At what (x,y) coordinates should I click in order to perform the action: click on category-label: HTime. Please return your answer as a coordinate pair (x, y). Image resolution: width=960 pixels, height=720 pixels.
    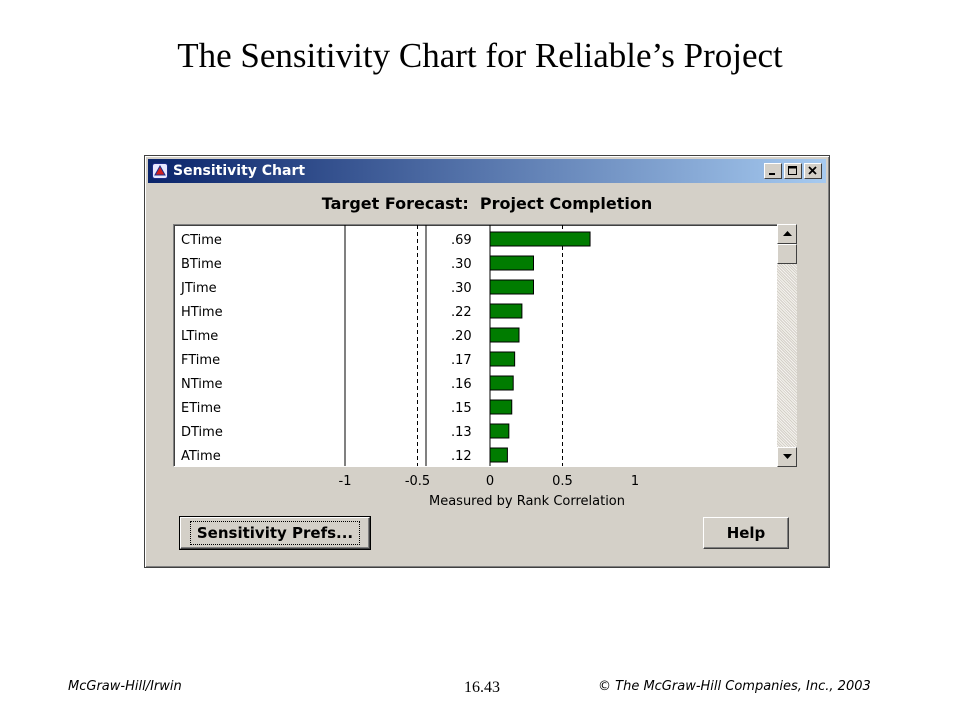
    Looking at the image, I should click on (202, 312).